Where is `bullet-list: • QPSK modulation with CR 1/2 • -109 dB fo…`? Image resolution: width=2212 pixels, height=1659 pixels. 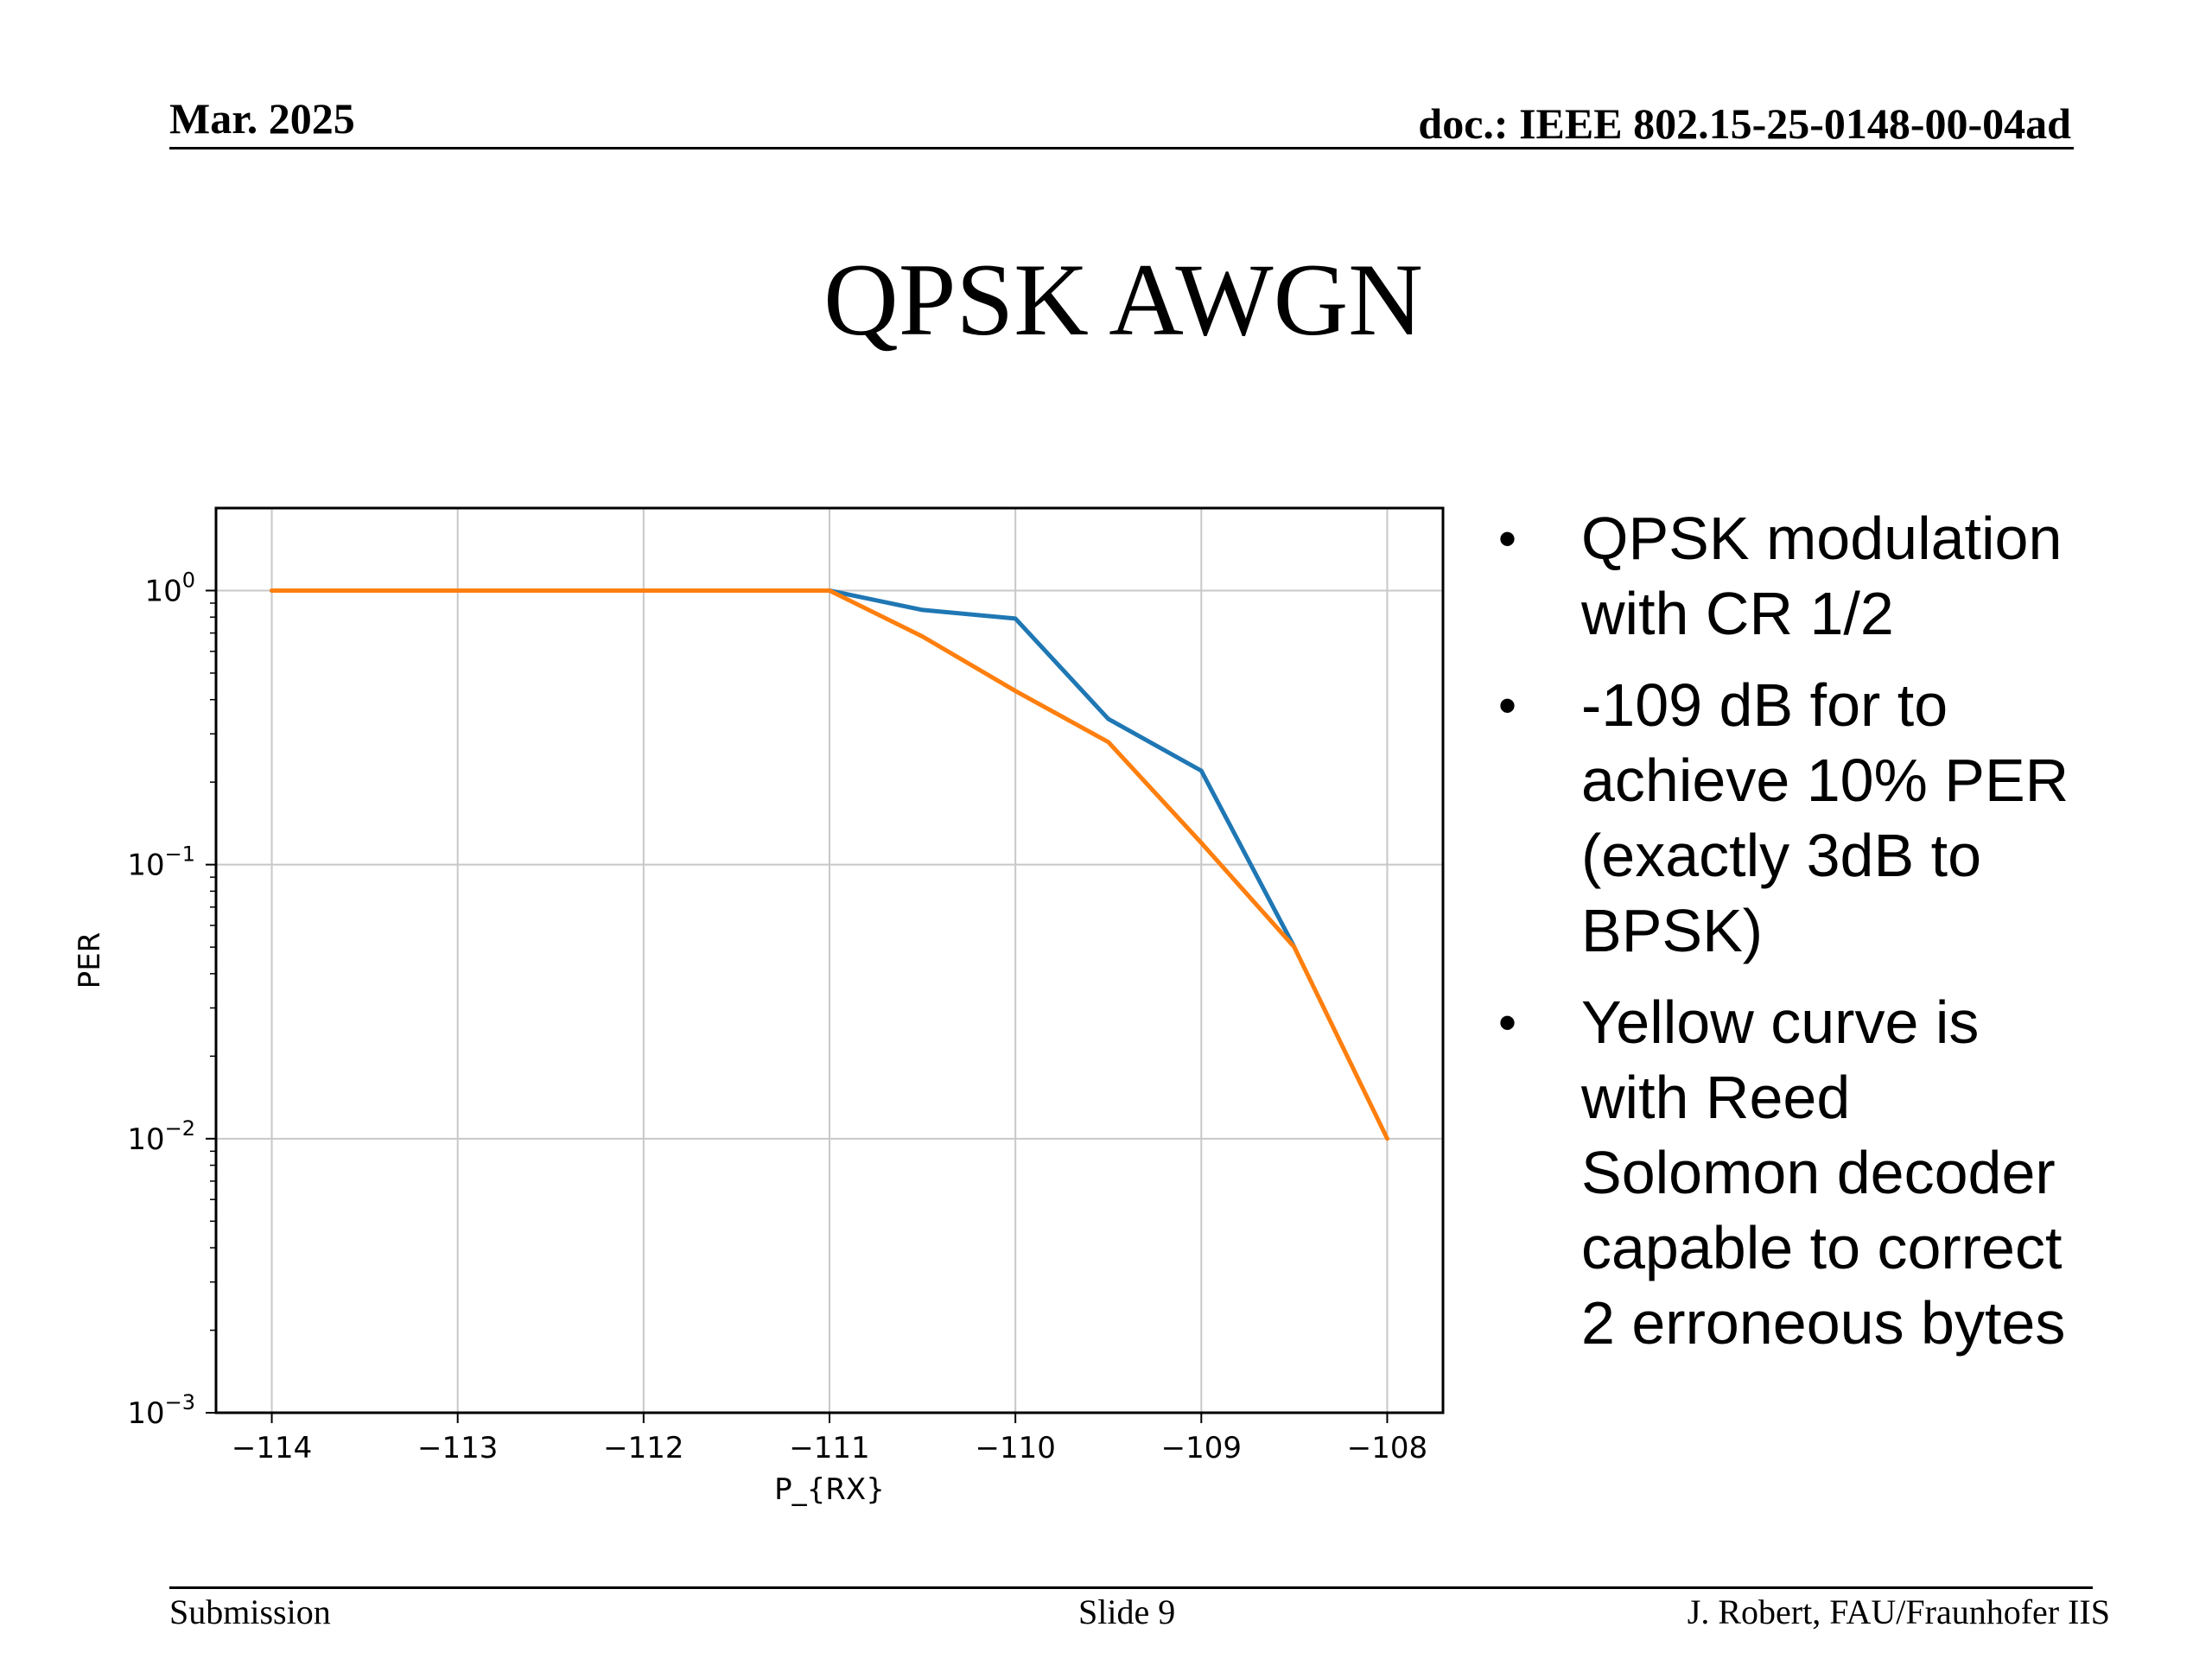
bullet-list: • QPSK modulation with CR 1/2 • -109 dB fo… is located at coordinates (1788, 939).